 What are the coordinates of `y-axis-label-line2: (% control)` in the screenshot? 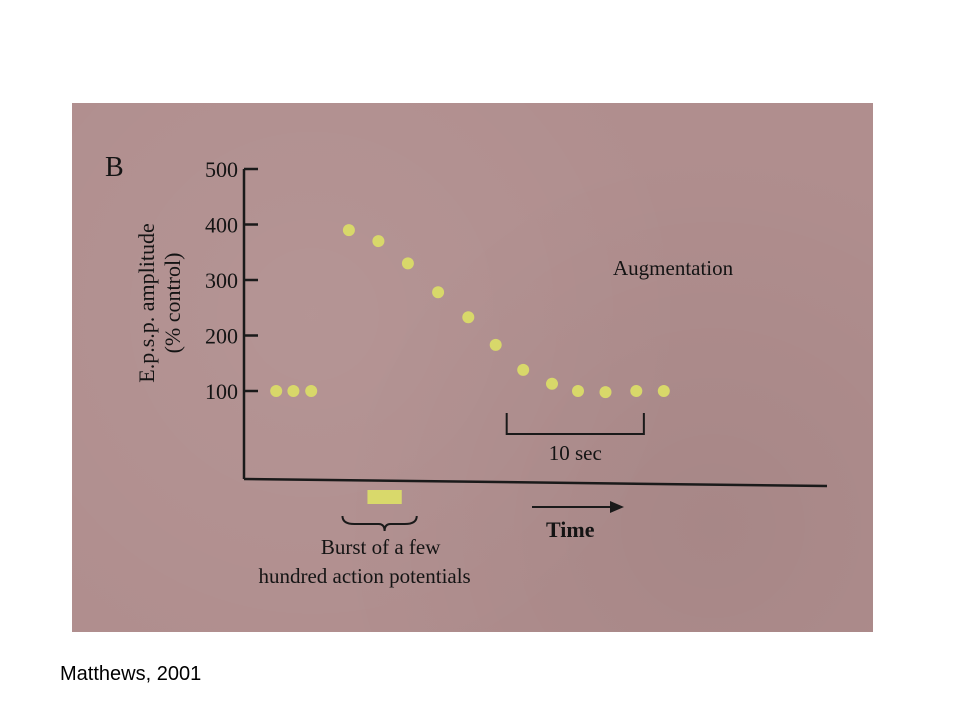 It's located at (172, 303).